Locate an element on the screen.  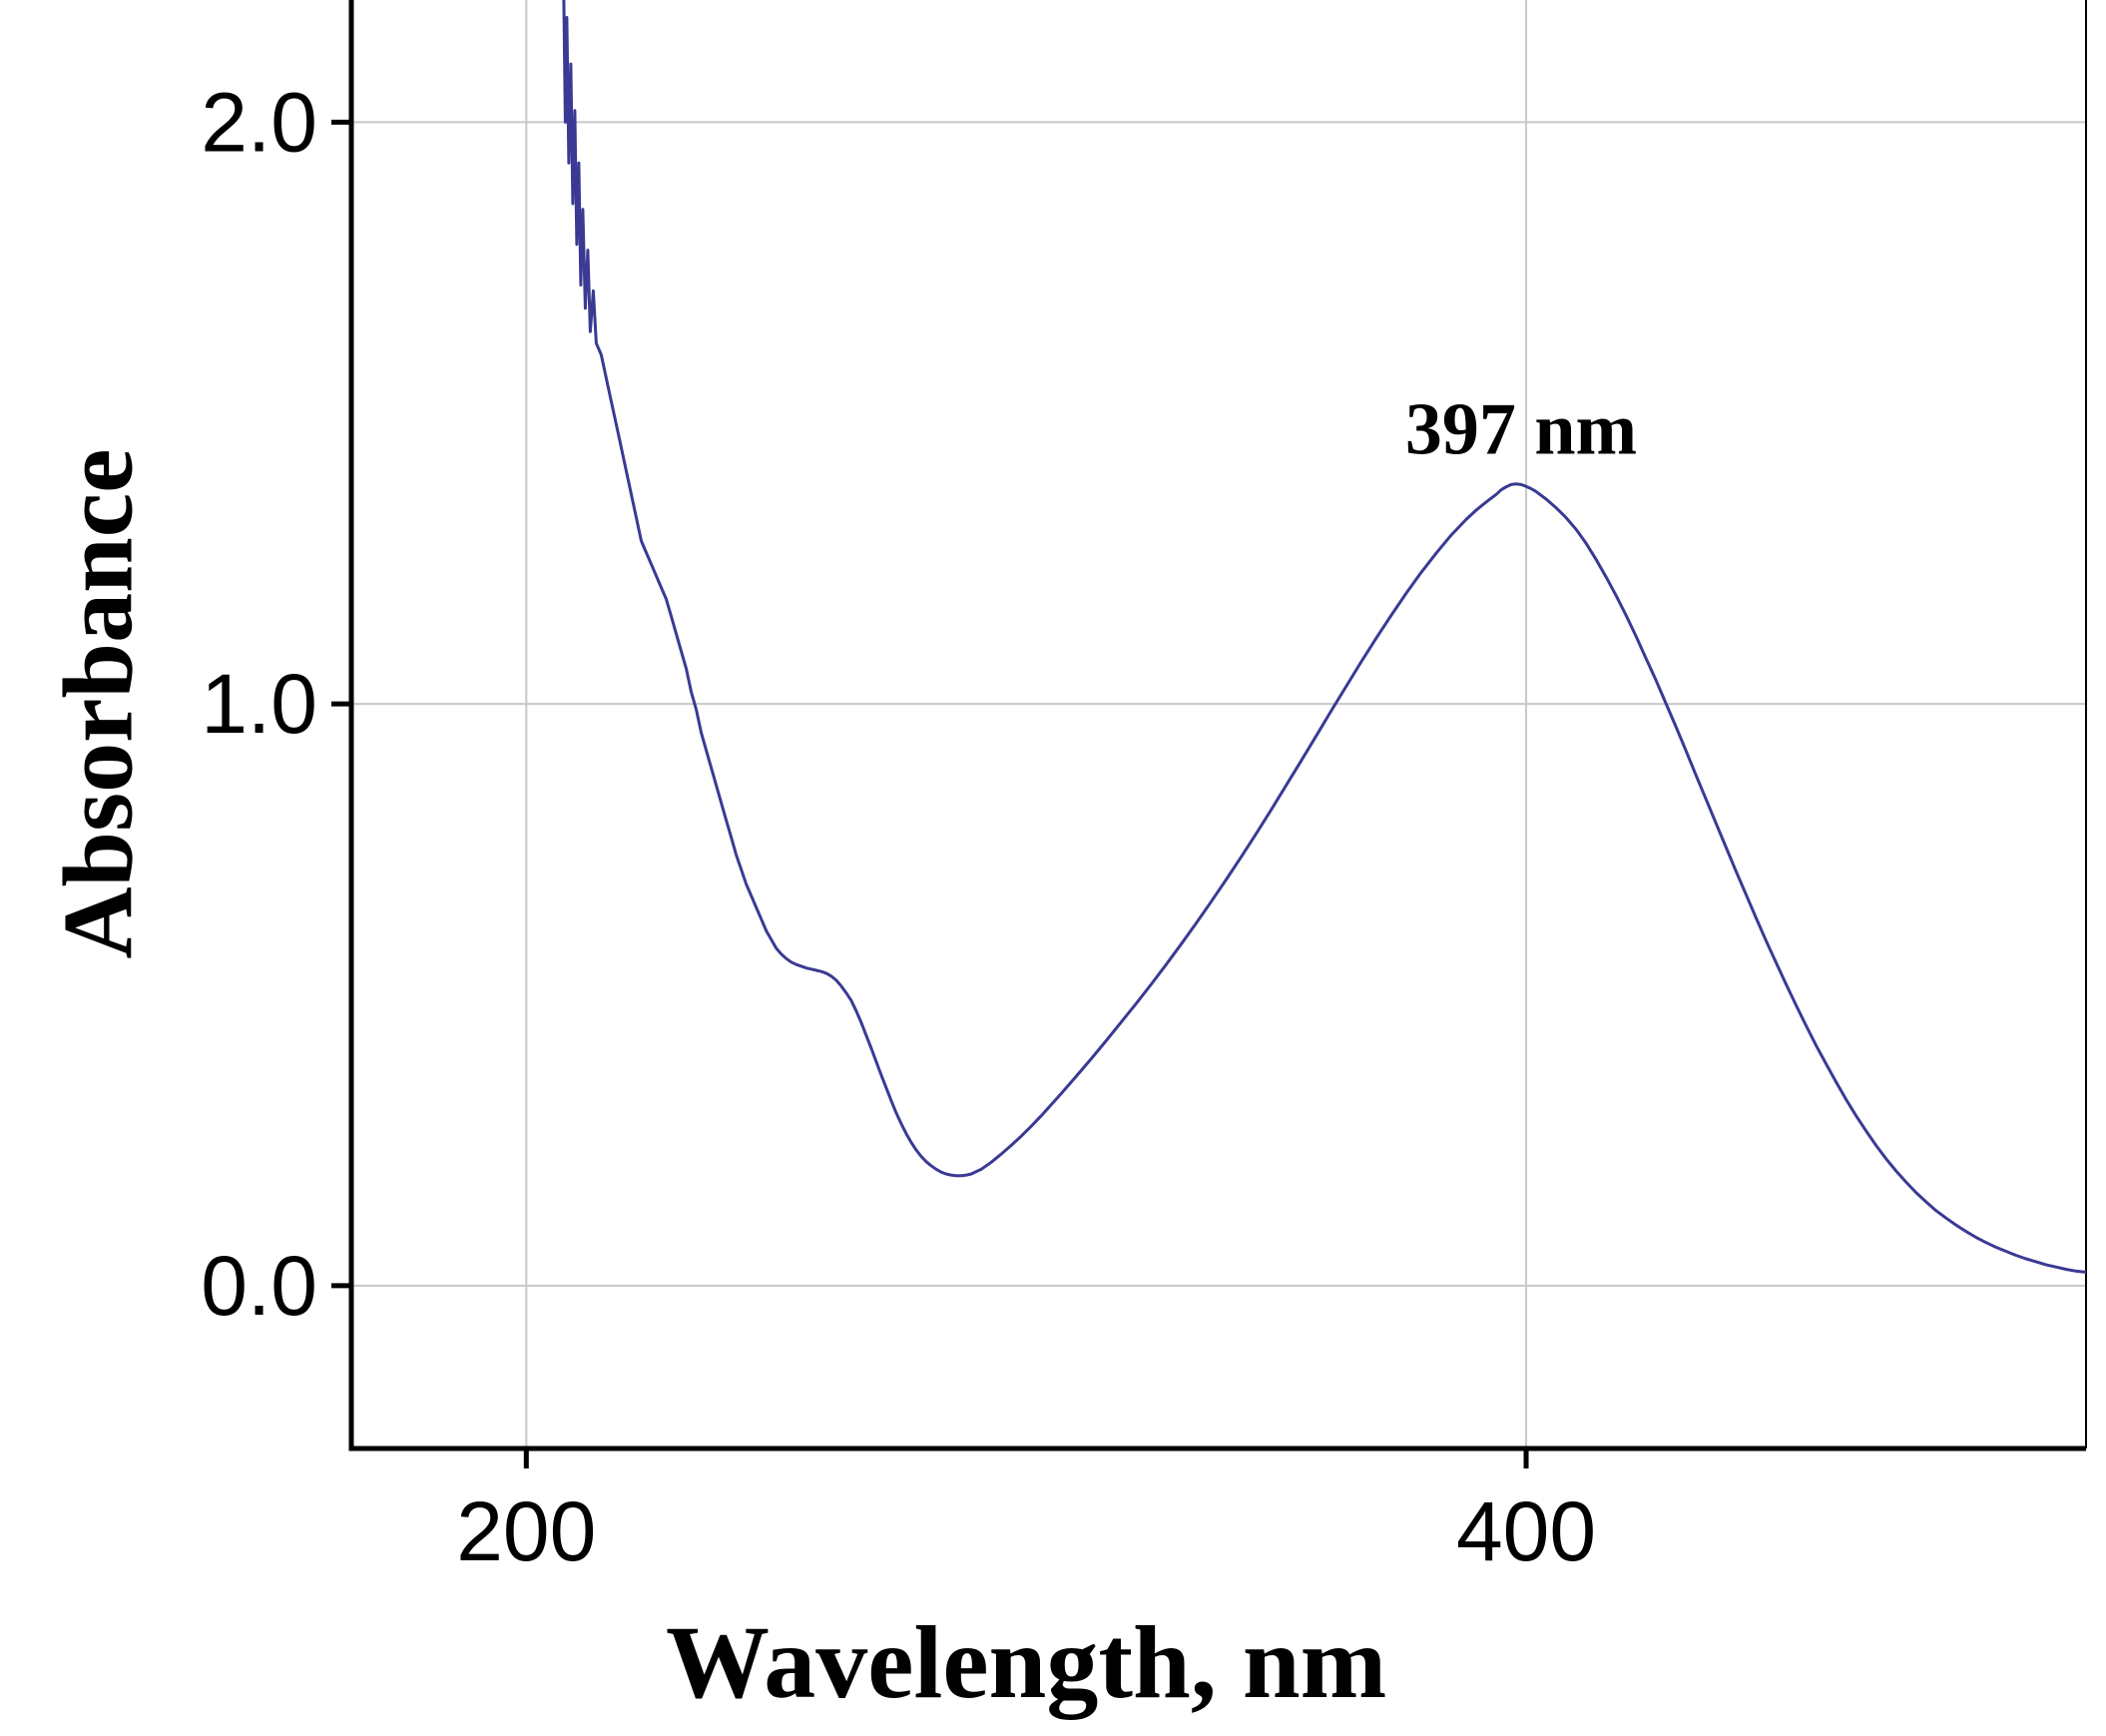
y-tick-label: 2.0 is located at coordinates (259, 122).